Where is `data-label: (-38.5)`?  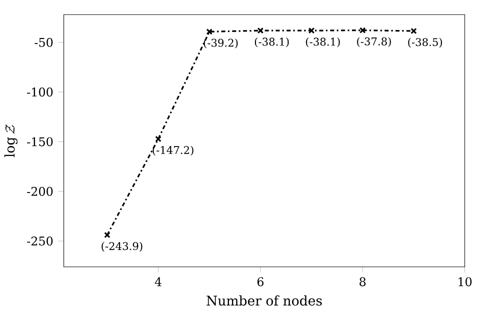
data-label: (-38.5) is located at coordinates (425, 43).